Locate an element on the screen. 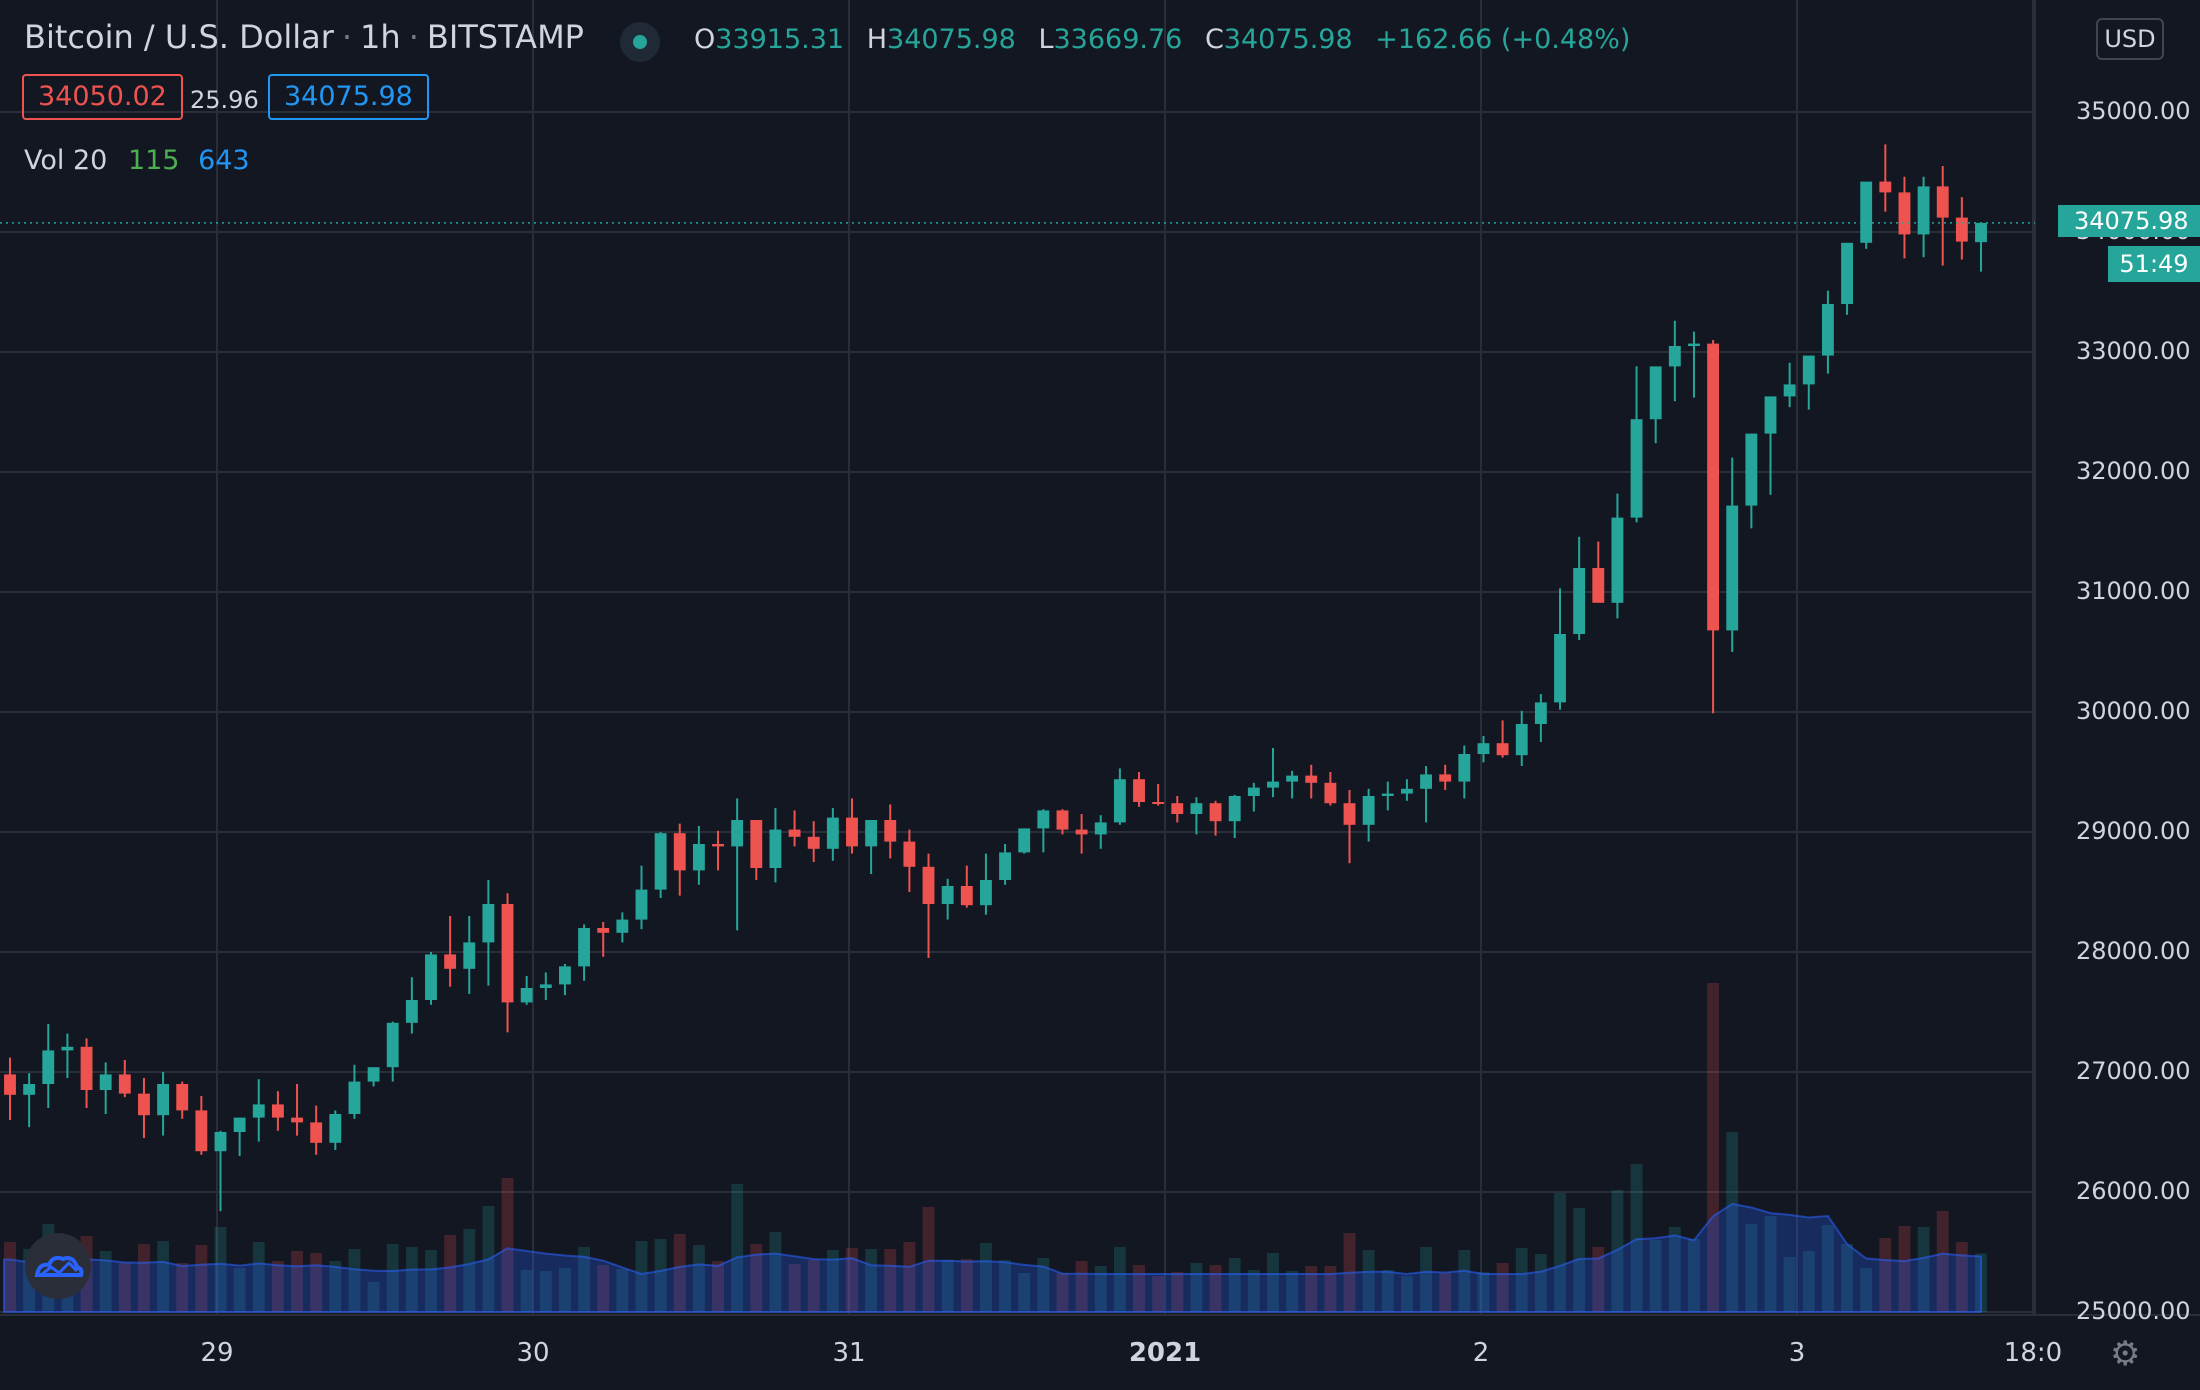  currency-button: USD is located at coordinates (2130, 39).